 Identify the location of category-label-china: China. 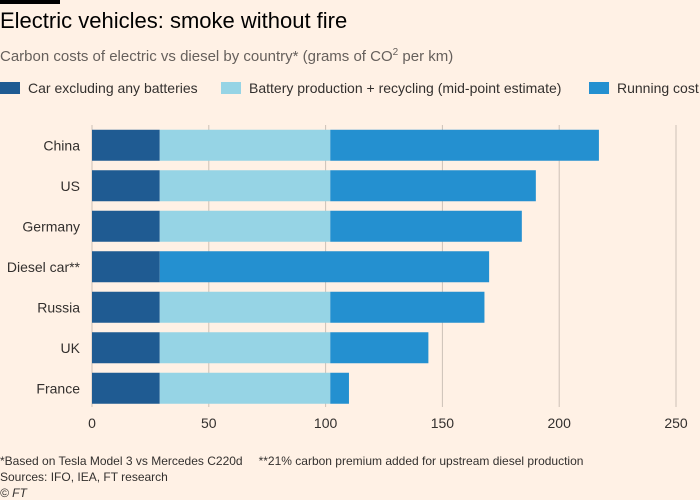
(61, 145).